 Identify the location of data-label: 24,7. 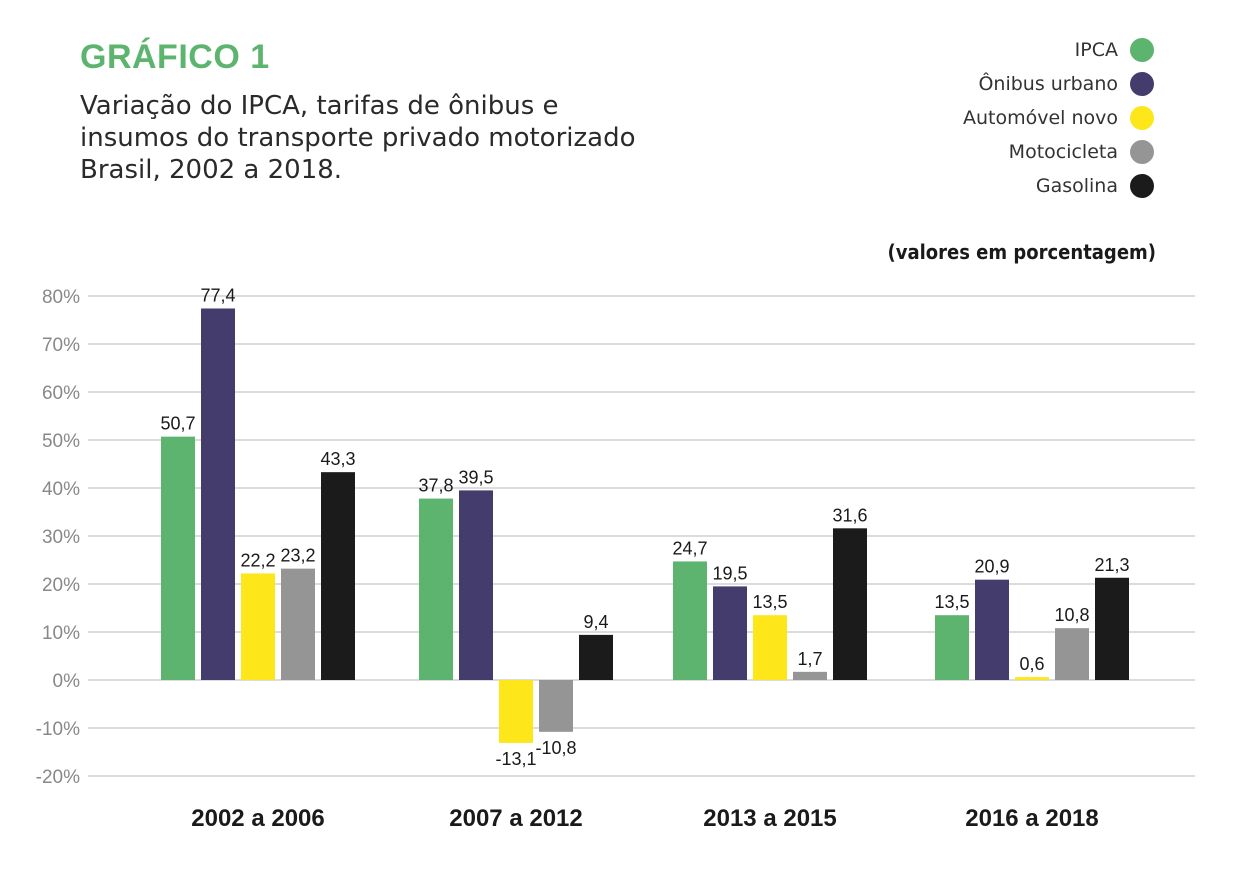
(689, 548).